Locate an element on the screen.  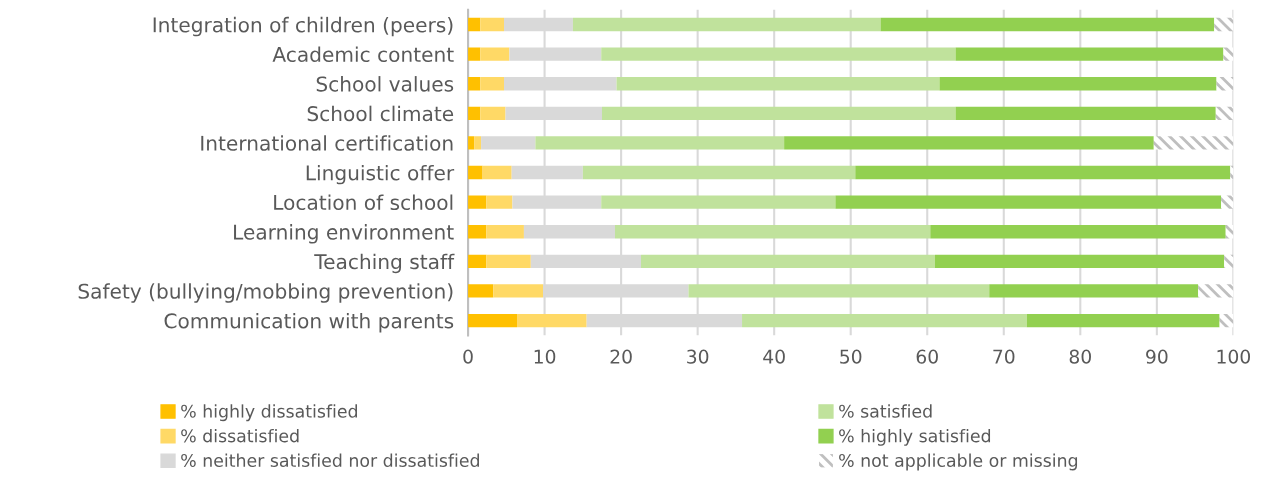
y-tick-label: Integration of children (peers) is located at coordinates (303, 26).